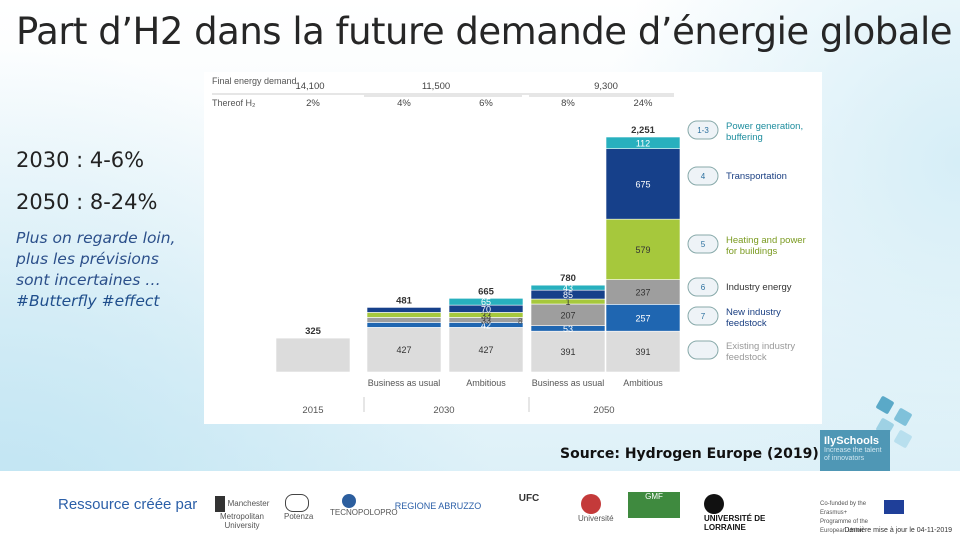  I want to click on year-label: 2050, so click(603, 410).